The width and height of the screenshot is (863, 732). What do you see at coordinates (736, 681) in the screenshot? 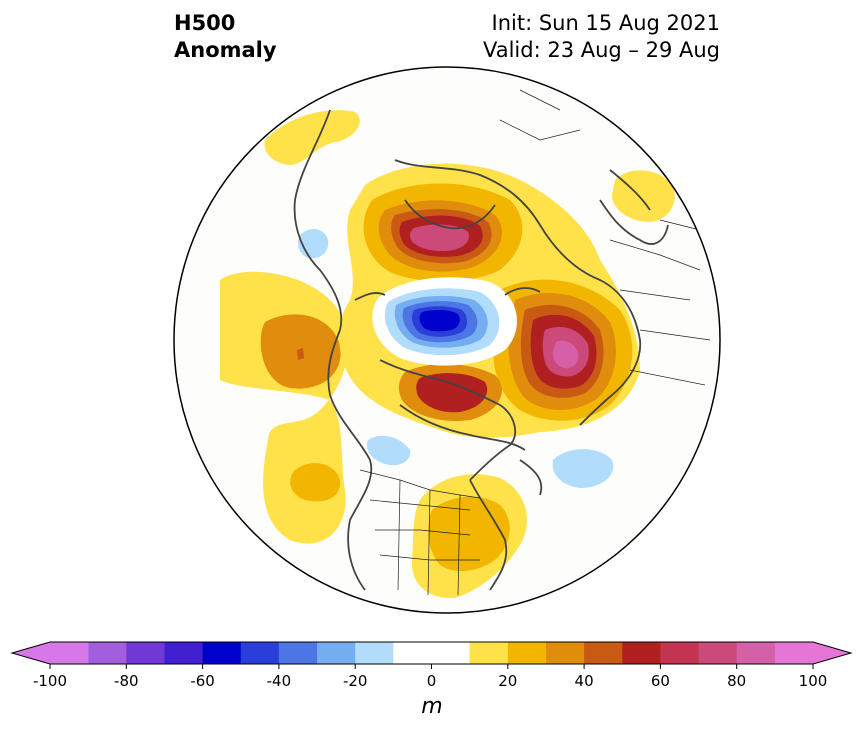
I see `colorbar-tick-label: 80` at bounding box center [736, 681].